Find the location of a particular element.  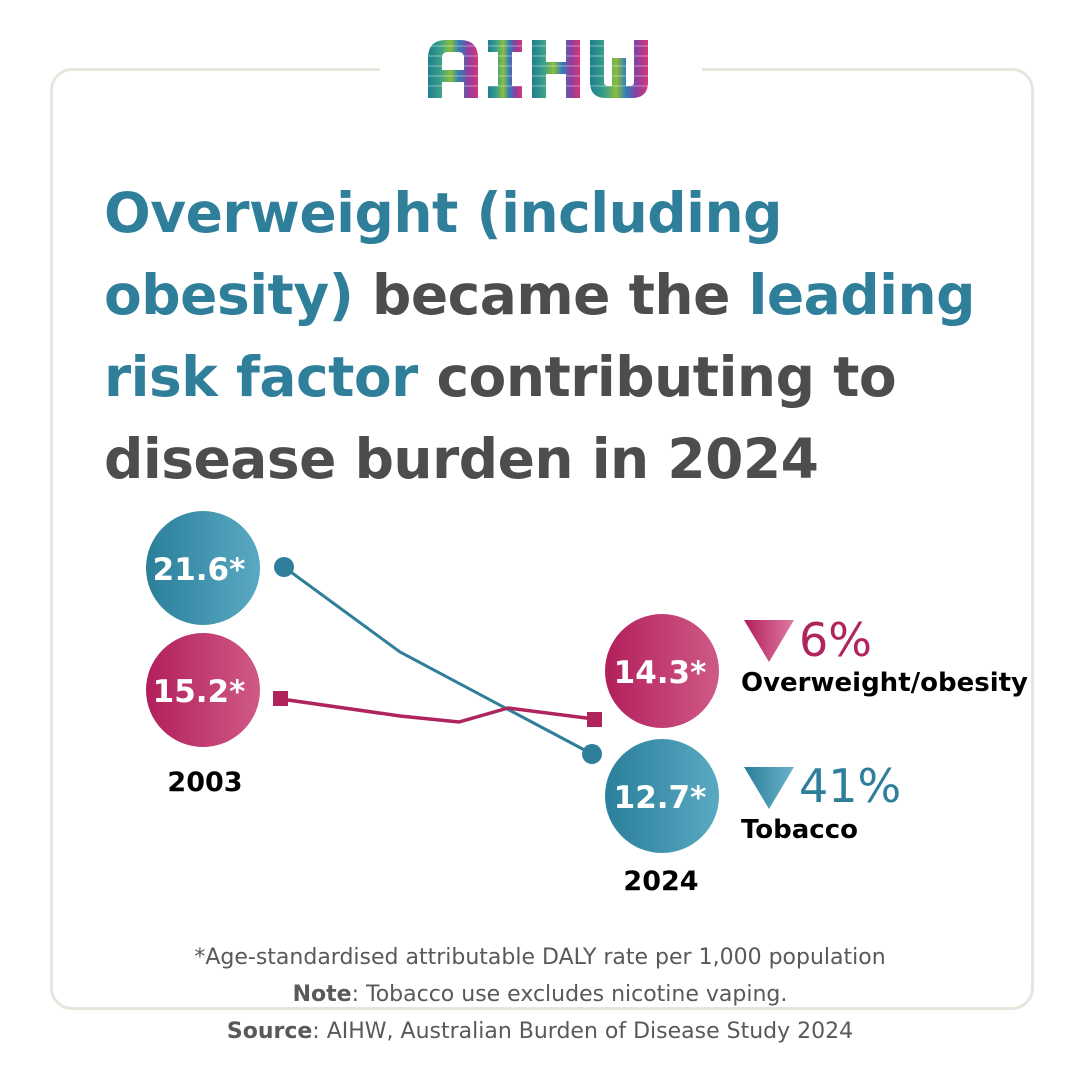

headline-part: obesity) is located at coordinates (238, 295).